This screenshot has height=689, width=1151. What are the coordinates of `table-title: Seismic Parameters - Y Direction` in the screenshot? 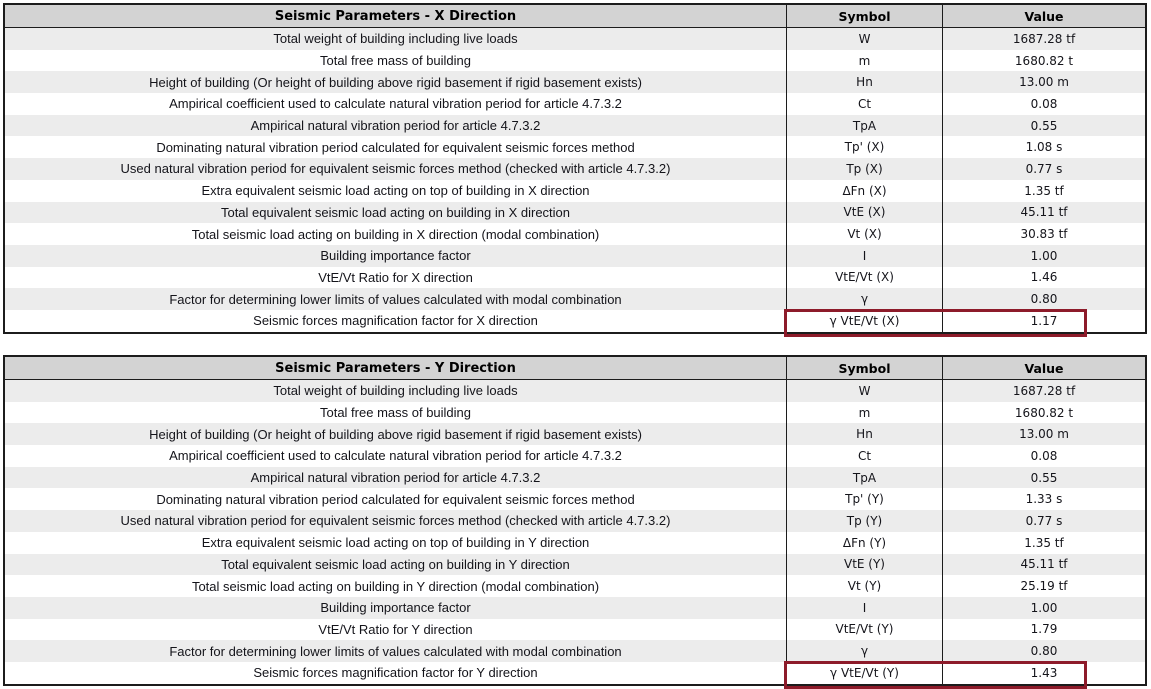 It's located at (395, 368).